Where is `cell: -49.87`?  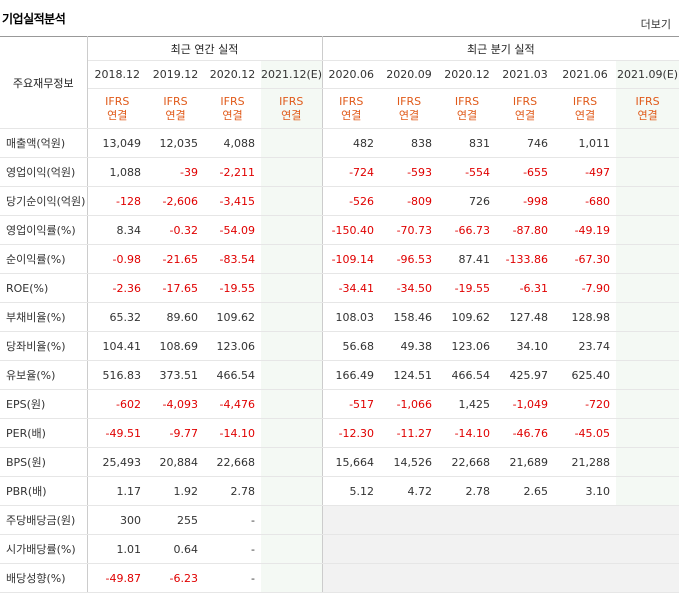 cell: -49.87 is located at coordinates (117, 578).